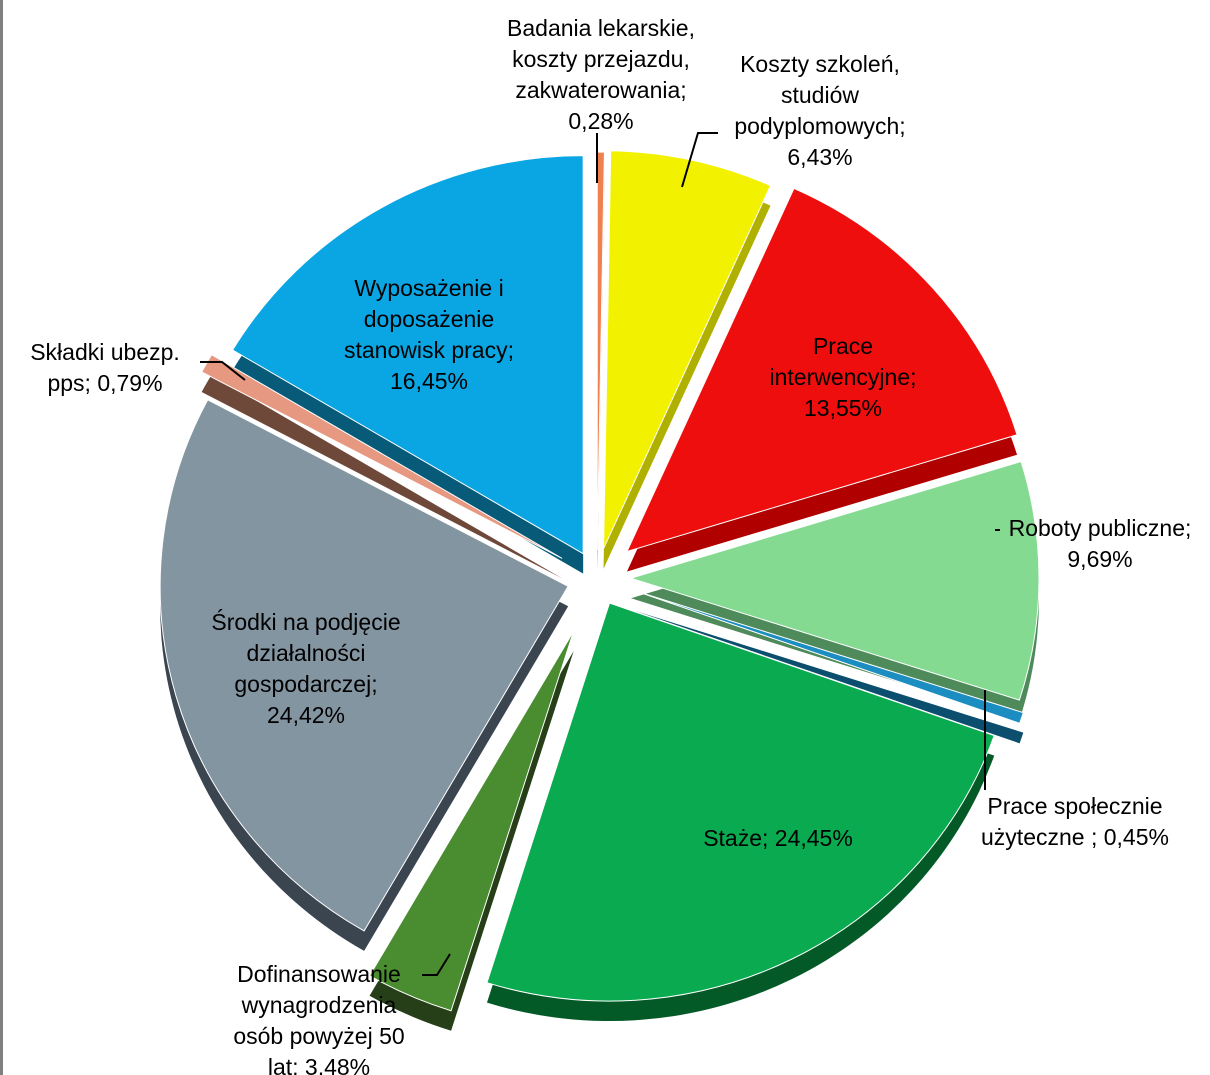 The width and height of the screenshot is (1210, 1075). Describe the element at coordinates (104, 383) in the screenshot. I see `slice-label-line: pps; 0,79%` at that location.